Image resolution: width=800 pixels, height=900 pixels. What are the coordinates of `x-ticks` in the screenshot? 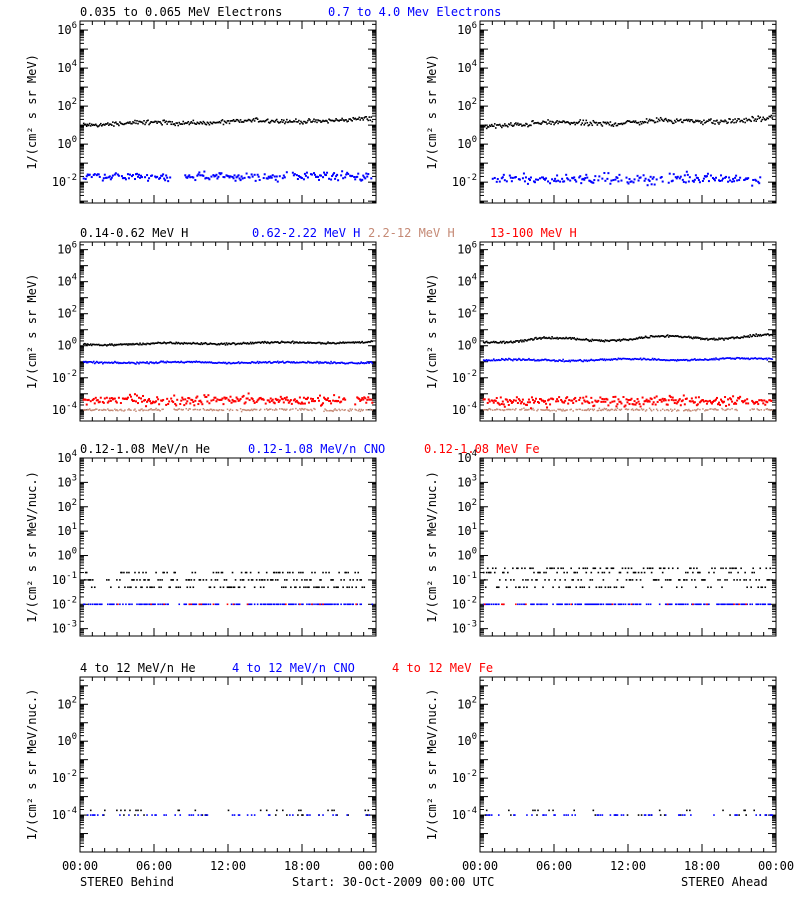 It's located at (228, 331).